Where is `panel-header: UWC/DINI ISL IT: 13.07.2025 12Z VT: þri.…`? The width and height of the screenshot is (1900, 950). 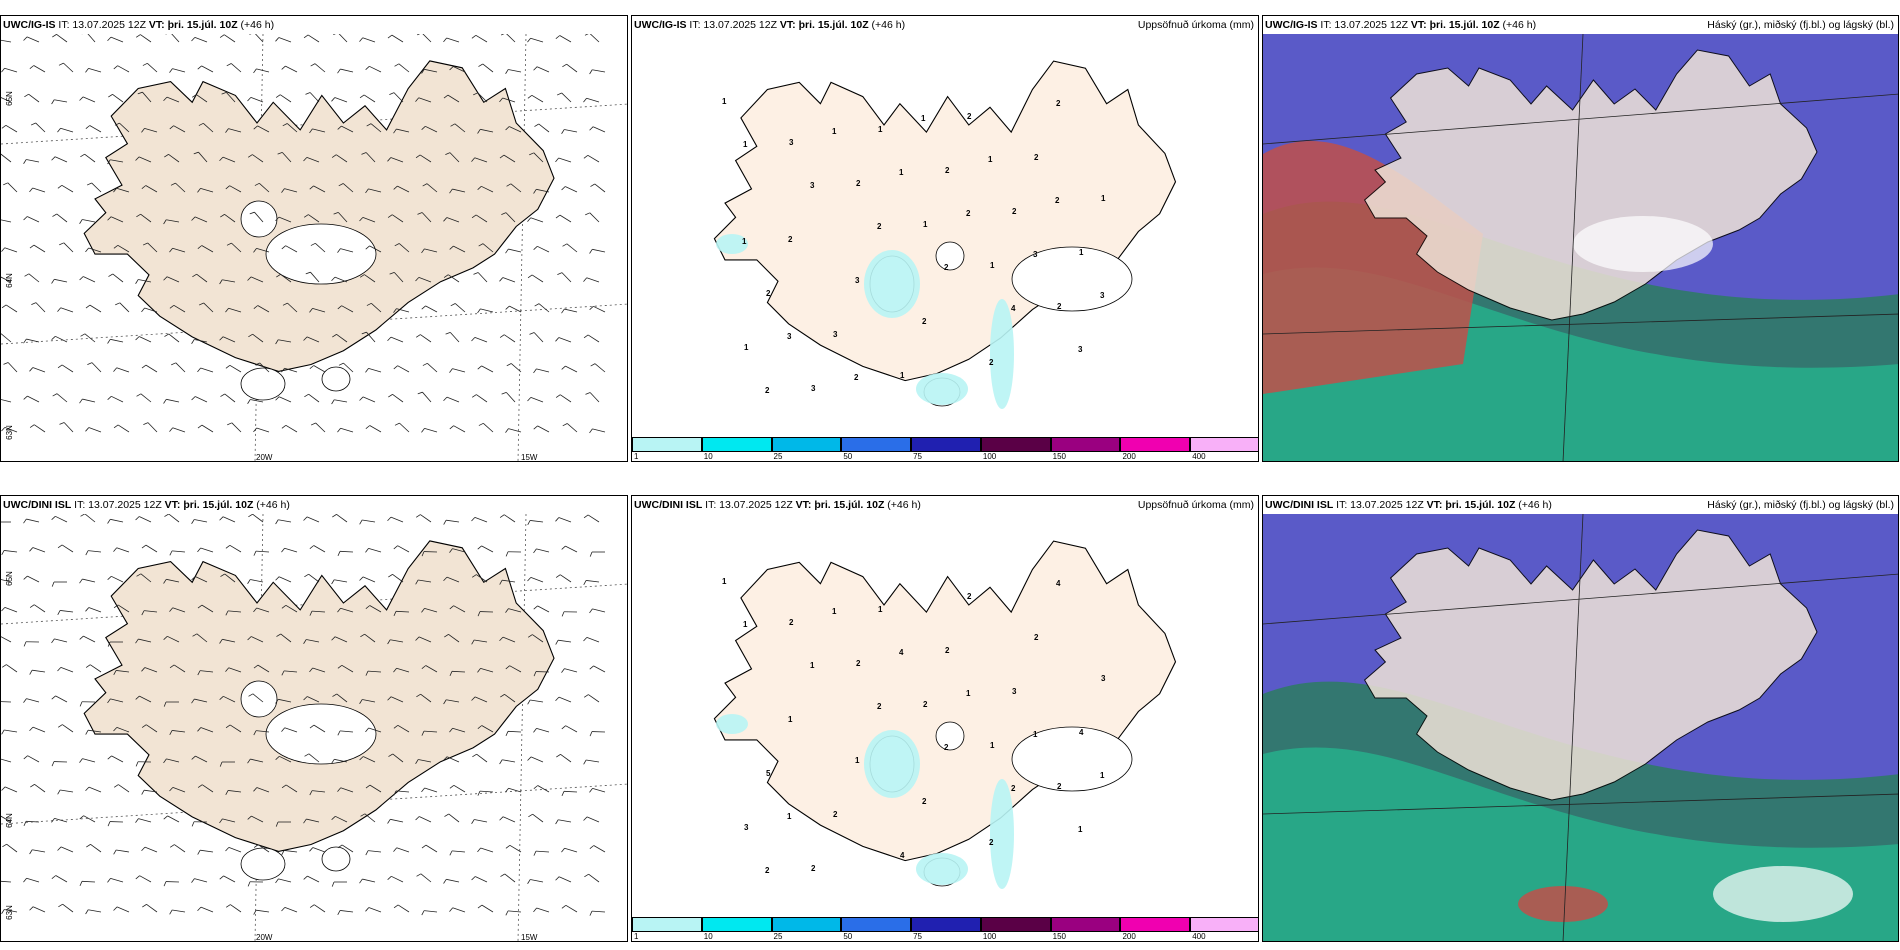
panel-header: UWC/DINI ISL IT: 13.07.2025 12Z VT: þri.… is located at coordinates (146, 505).